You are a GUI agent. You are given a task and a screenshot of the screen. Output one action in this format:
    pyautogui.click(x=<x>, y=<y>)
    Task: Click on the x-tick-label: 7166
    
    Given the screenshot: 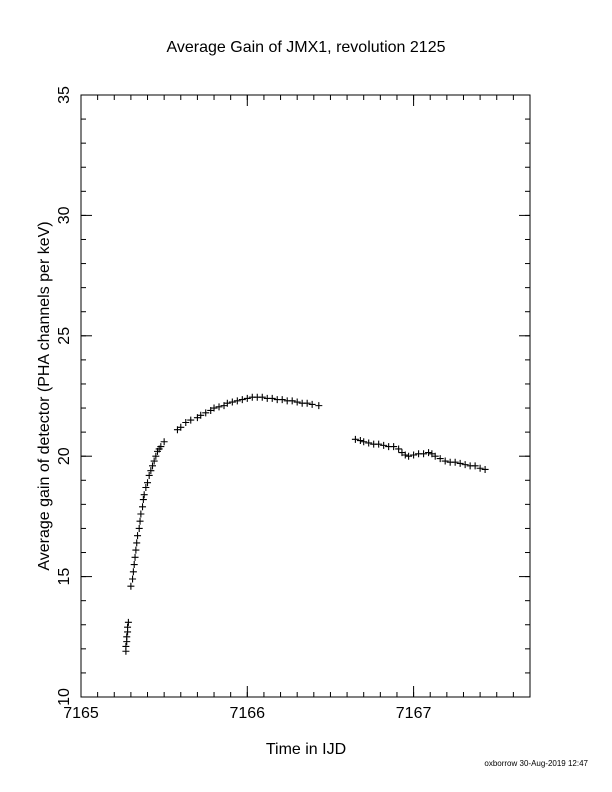 What is the action you would take?
    pyautogui.click(x=247, y=713)
    